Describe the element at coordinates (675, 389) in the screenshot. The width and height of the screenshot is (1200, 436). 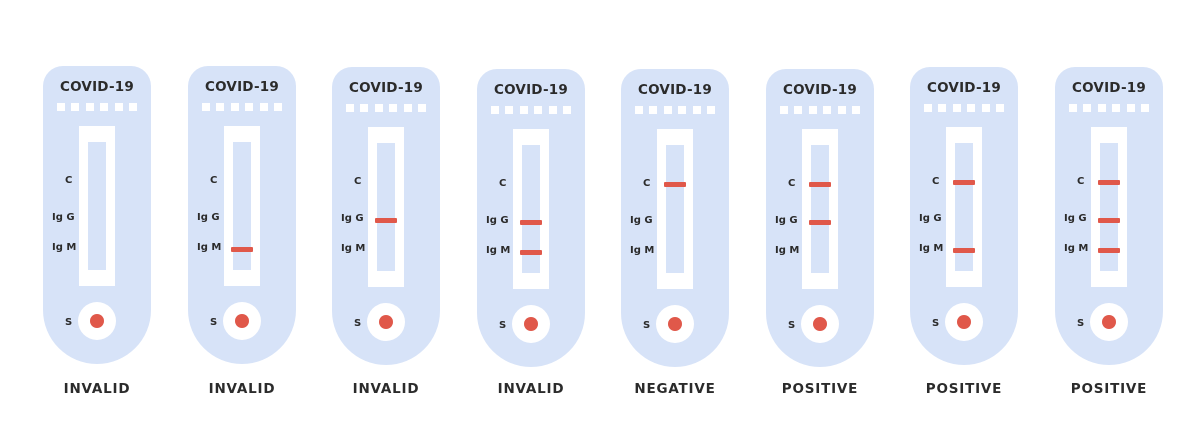
I see `result-label: NEGATIVE` at that location.